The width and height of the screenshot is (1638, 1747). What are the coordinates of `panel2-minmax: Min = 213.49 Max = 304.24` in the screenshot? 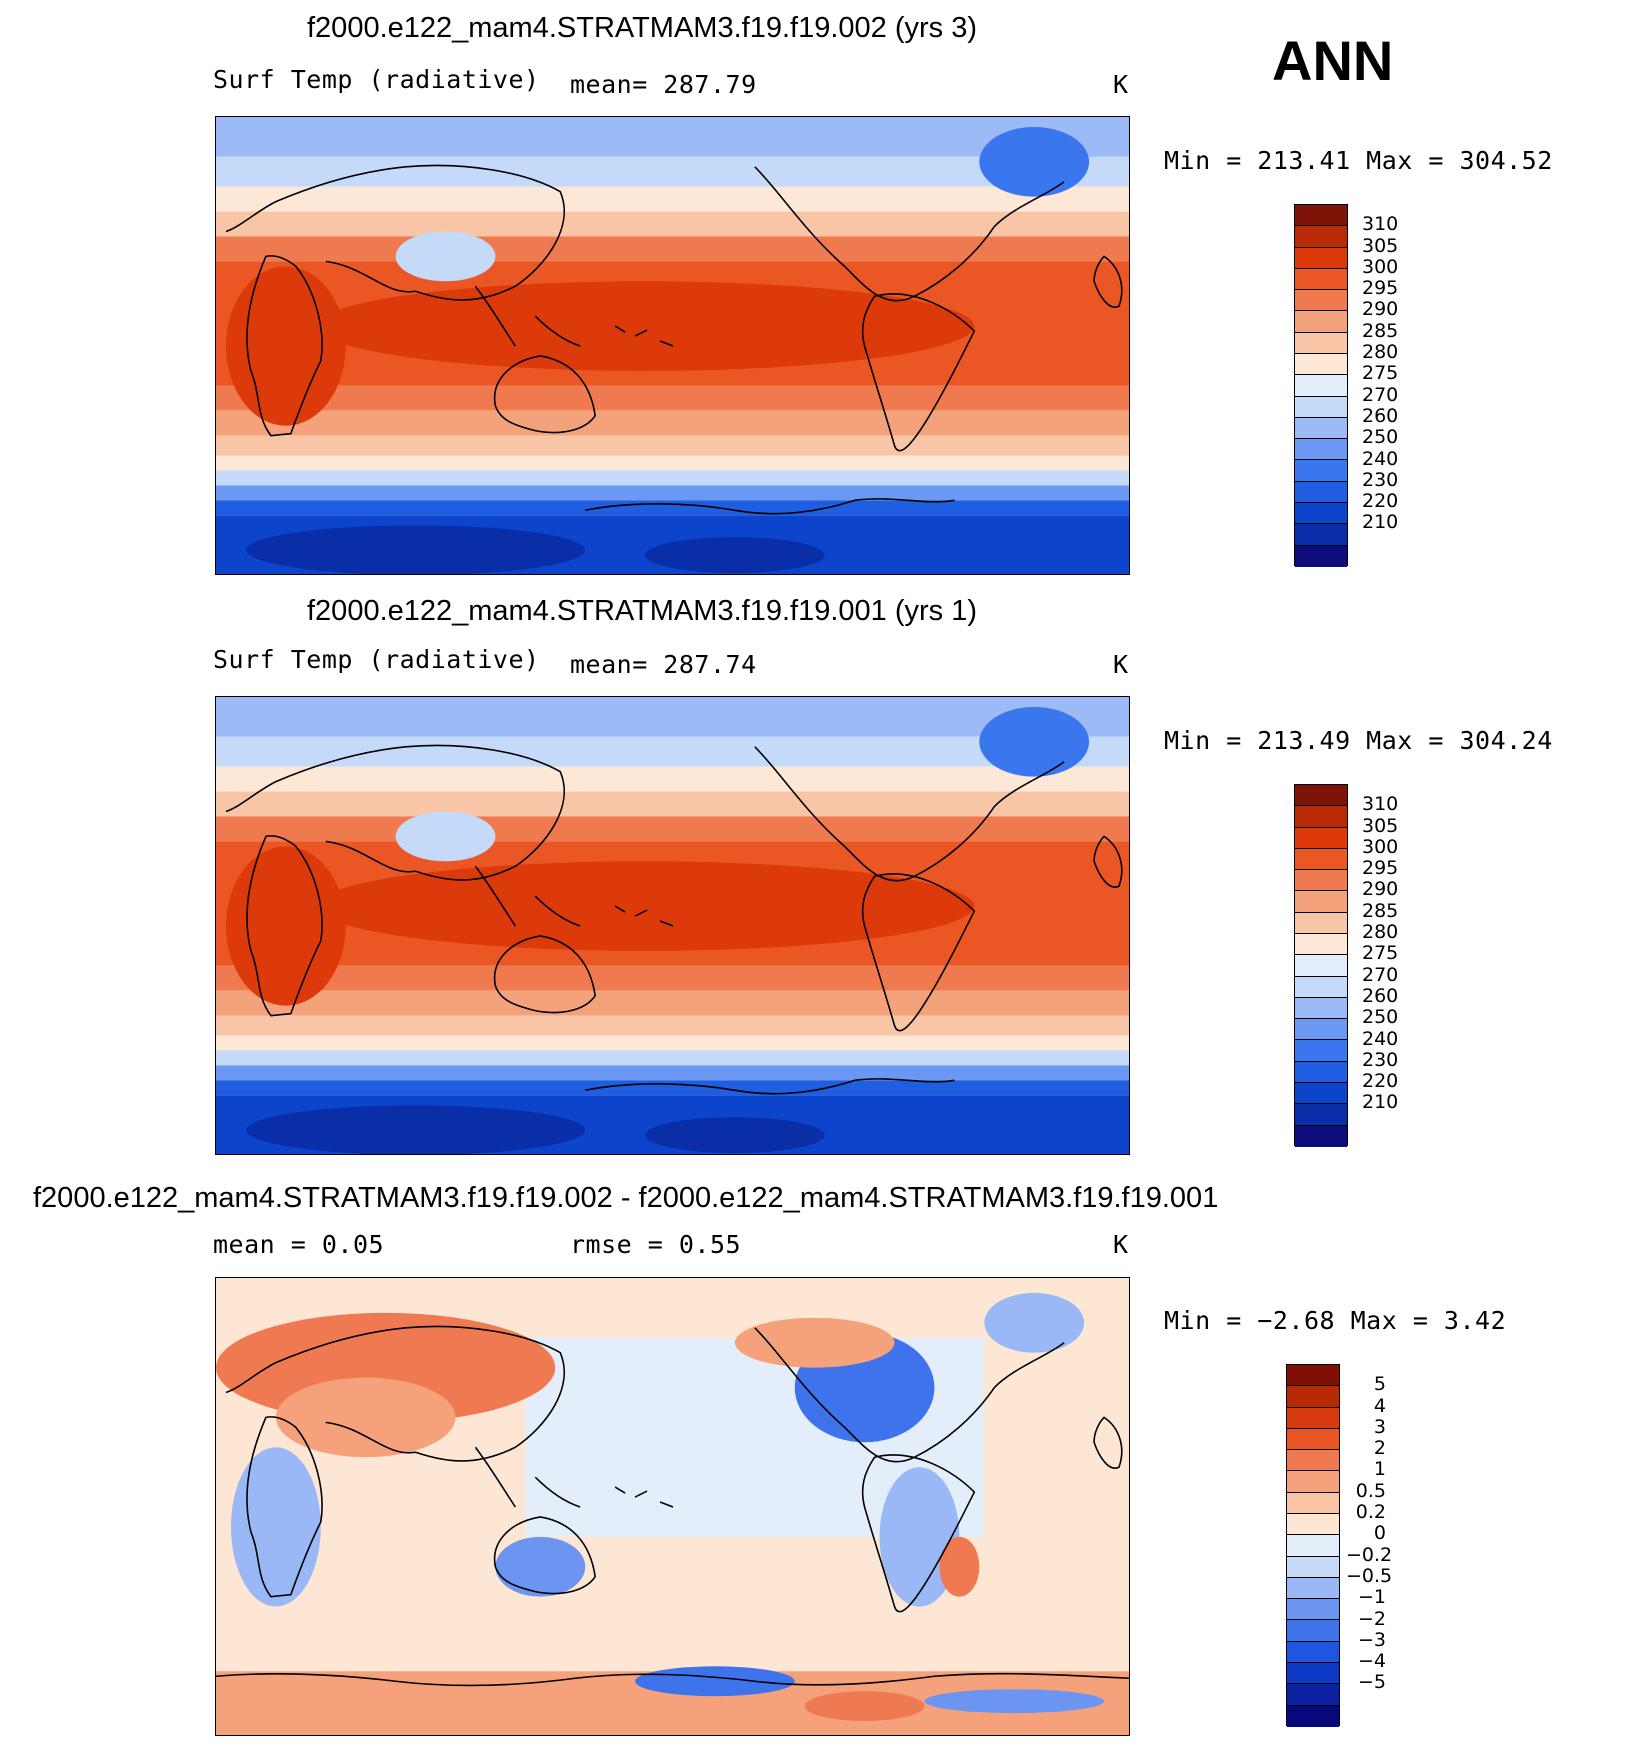 It's located at (1358, 740).